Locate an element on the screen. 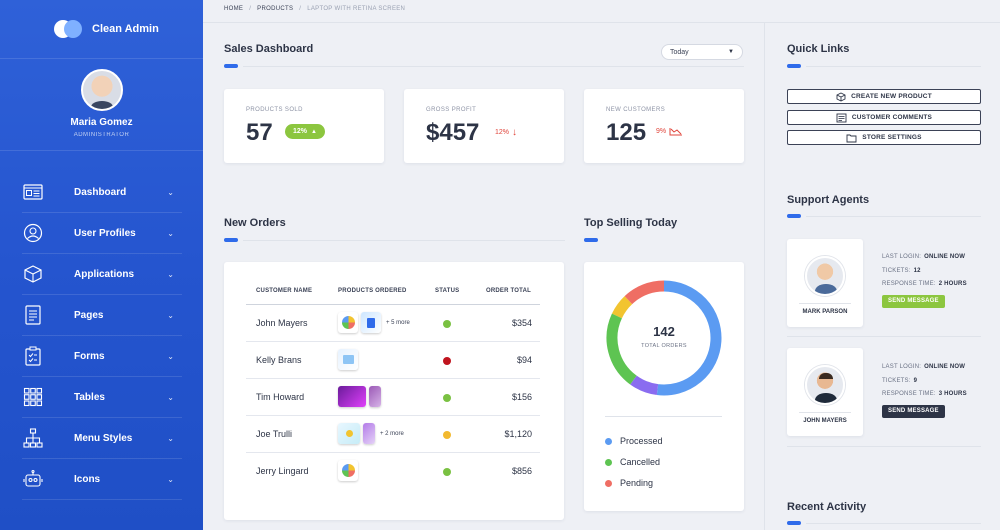 Image resolution: width=1000 pixels, height=530 pixels. sidebar-item-forms: Forms ⌄ is located at coordinates (102, 356).